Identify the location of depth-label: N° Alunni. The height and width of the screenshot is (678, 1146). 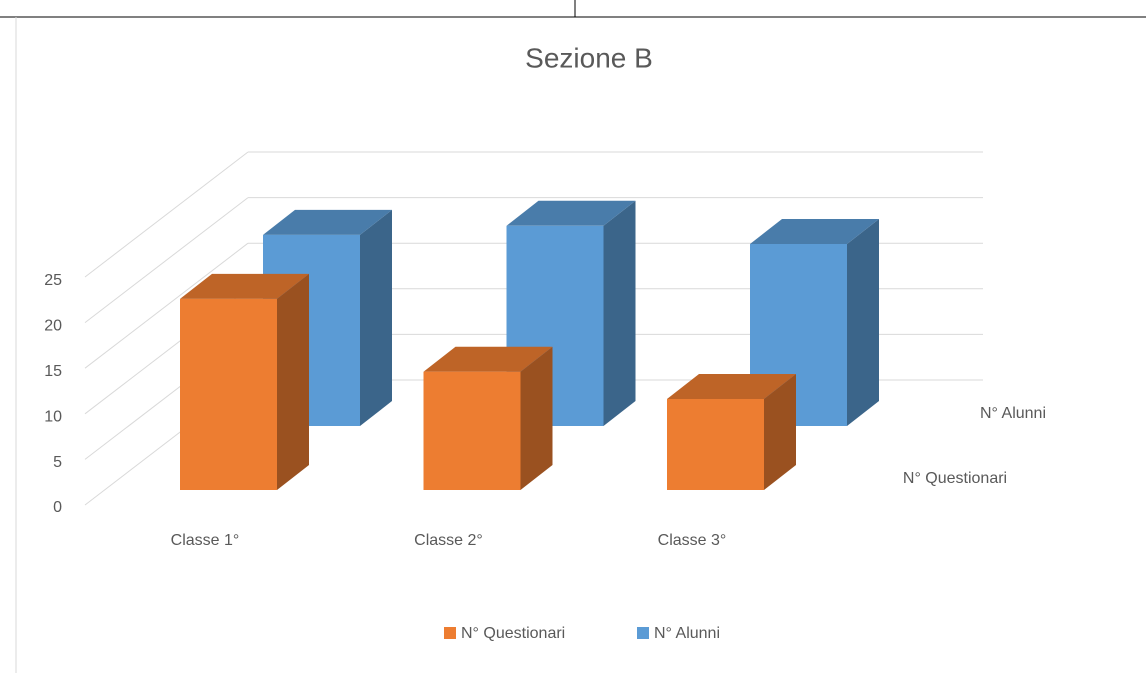
(1013, 413).